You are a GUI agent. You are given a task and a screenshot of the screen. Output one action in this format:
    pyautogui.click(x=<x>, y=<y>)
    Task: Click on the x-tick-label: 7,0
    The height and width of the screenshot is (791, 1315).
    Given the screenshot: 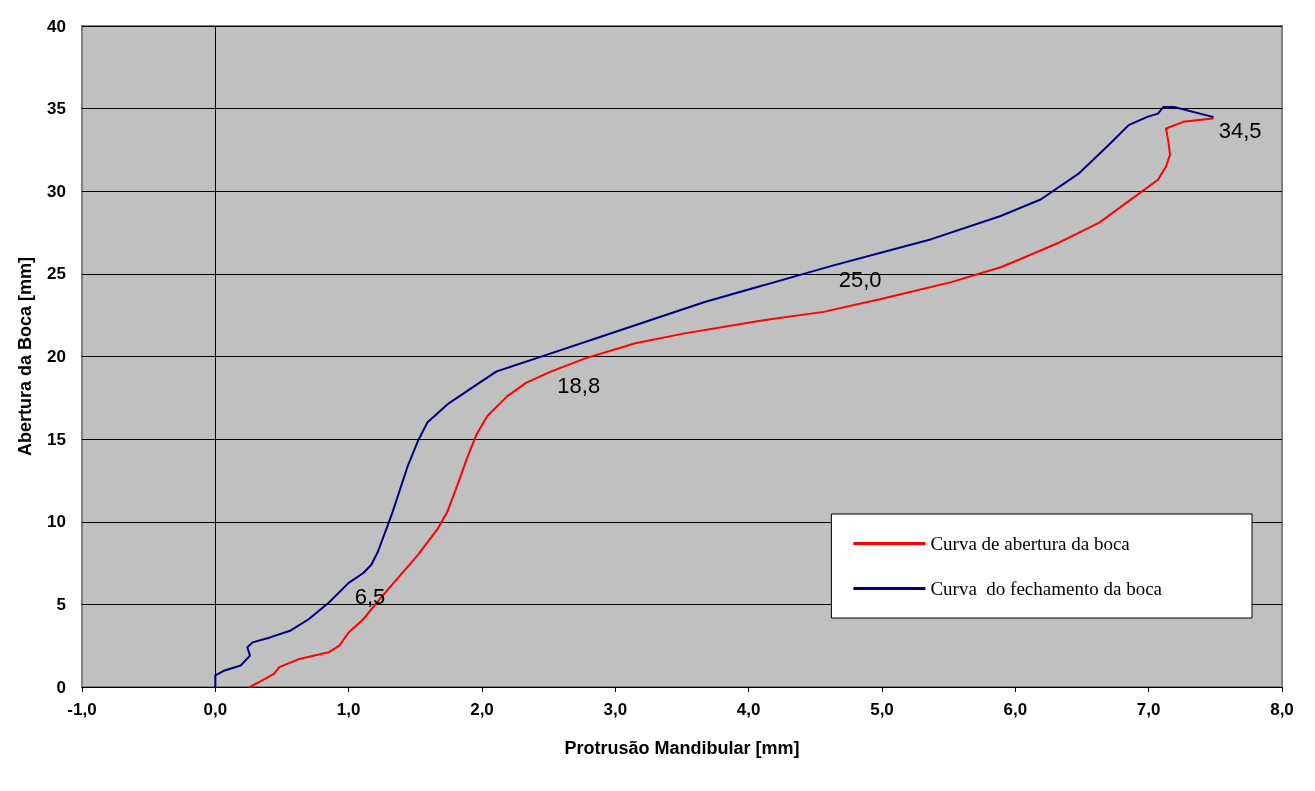 What is the action you would take?
    pyautogui.click(x=1148, y=709)
    